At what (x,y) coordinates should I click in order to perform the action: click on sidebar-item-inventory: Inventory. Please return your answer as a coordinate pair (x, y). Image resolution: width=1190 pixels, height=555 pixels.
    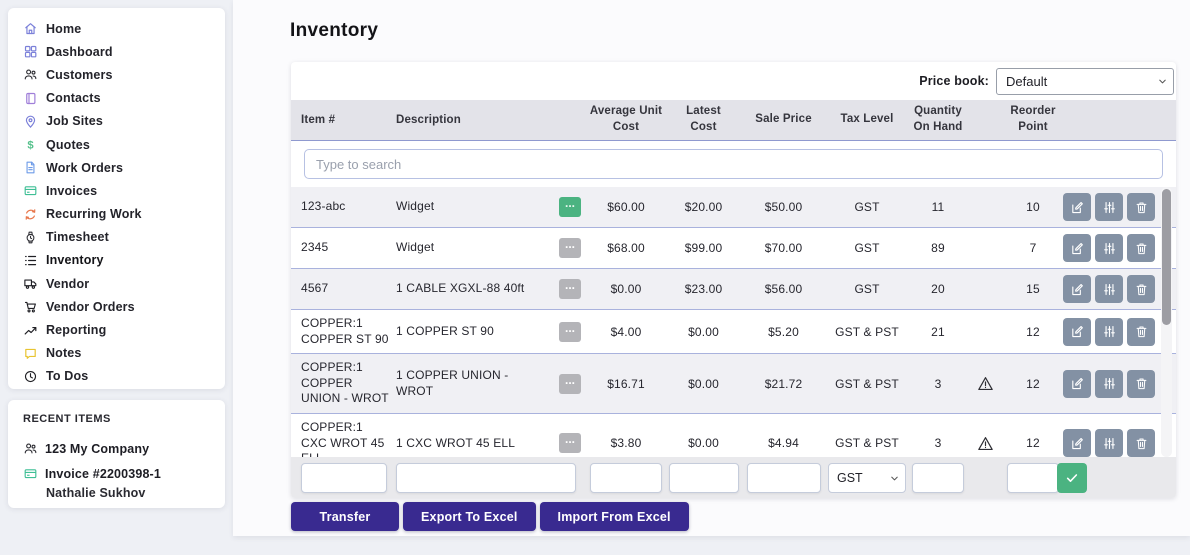
    Looking at the image, I should click on (121, 260).